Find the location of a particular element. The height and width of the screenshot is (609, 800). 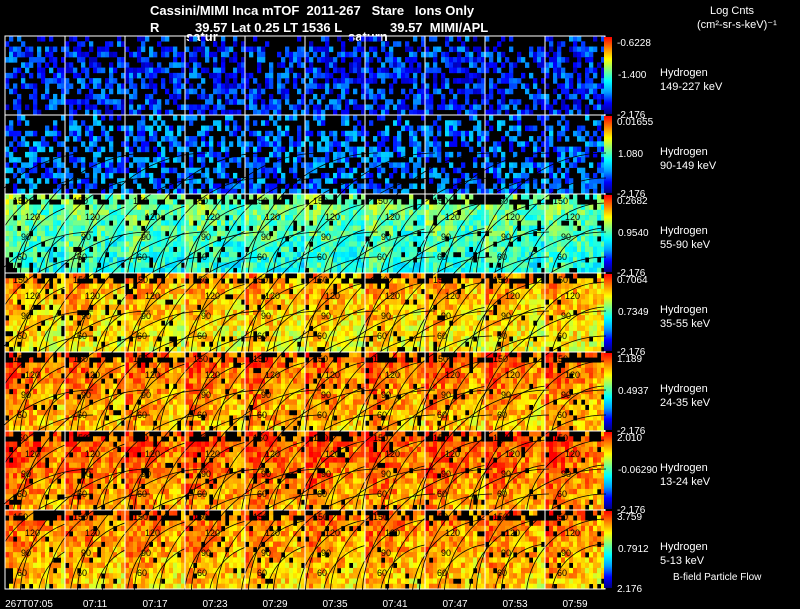

panel-r4-c6: 60 90 120 150 is located at coordinates (370, 376).